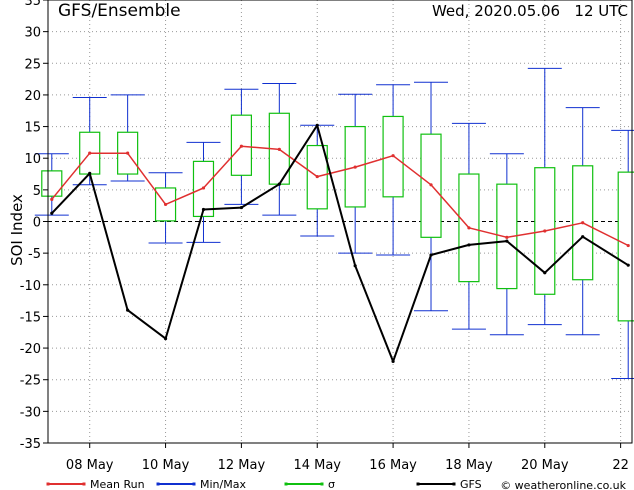  What do you see at coordinates (264, 484) in the screenshot?
I see `legend: Mean Run Min/Max σ GFS` at bounding box center [264, 484].